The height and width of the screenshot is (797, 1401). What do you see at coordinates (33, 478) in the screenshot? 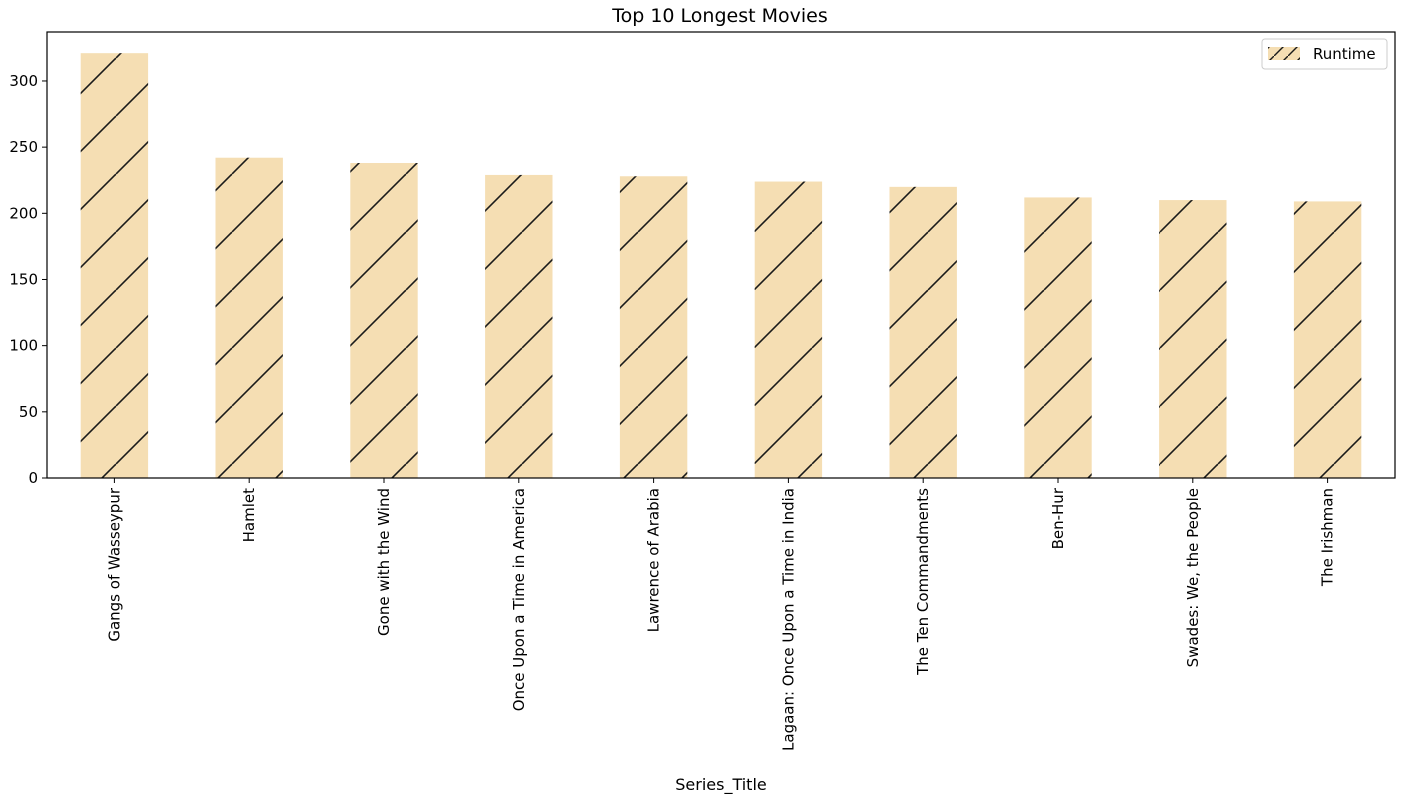
I see `y-tick-label: 0` at bounding box center [33, 478].